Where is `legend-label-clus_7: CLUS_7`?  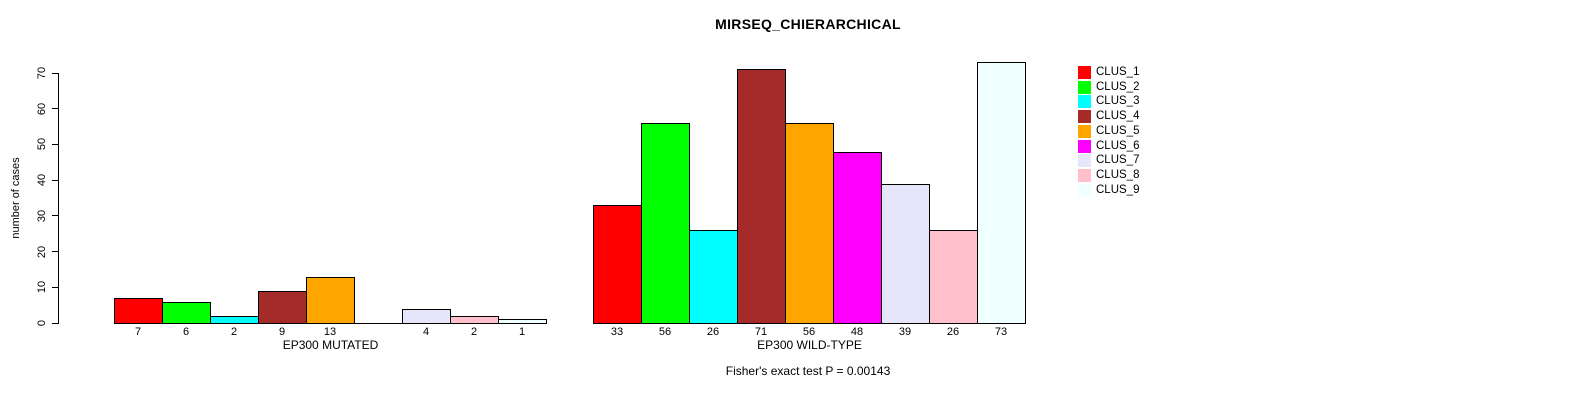 legend-label-clus_7: CLUS_7 is located at coordinates (1118, 160).